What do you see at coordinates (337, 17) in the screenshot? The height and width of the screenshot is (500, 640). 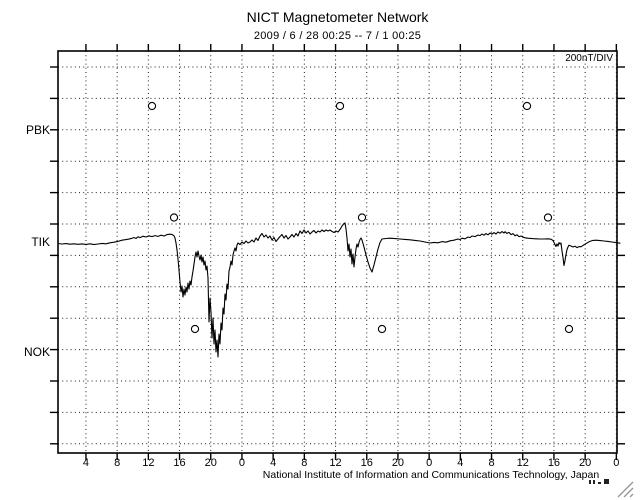 I see `page-title: NICT Magnetometer Network` at bounding box center [337, 17].